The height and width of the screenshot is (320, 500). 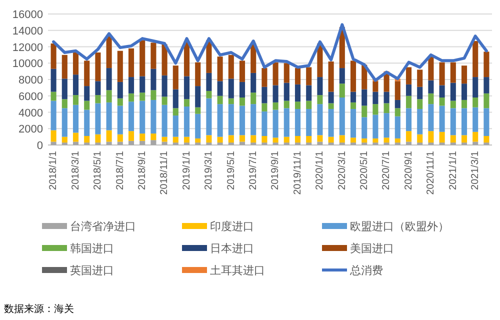 What do you see at coordinates (27, 48) in the screenshot?
I see `y-tick-label: 12000` at bounding box center [27, 48].